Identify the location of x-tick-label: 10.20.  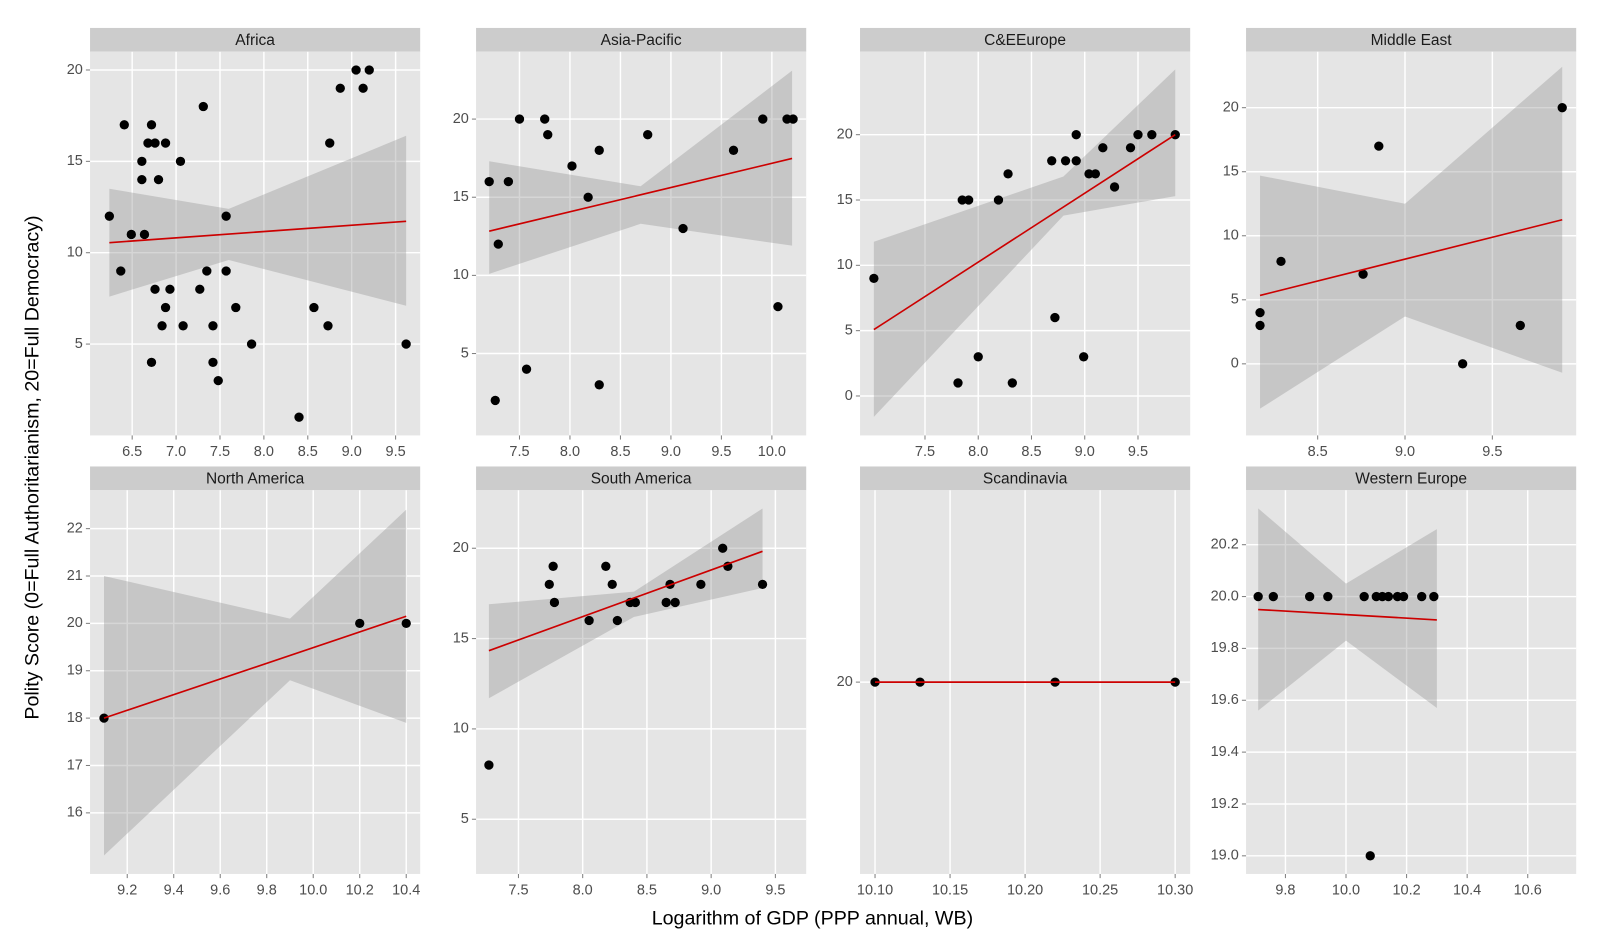
(1025, 890).